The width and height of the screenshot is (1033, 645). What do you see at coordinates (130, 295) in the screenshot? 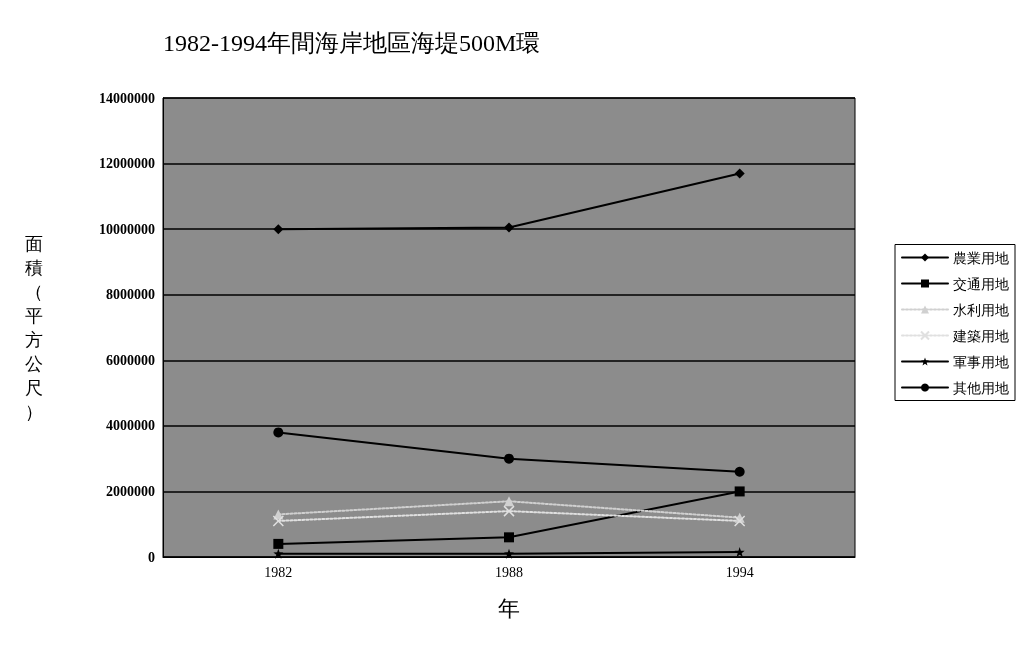
I see `y-tick-label: 8000000` at bounding box center [130, 295].